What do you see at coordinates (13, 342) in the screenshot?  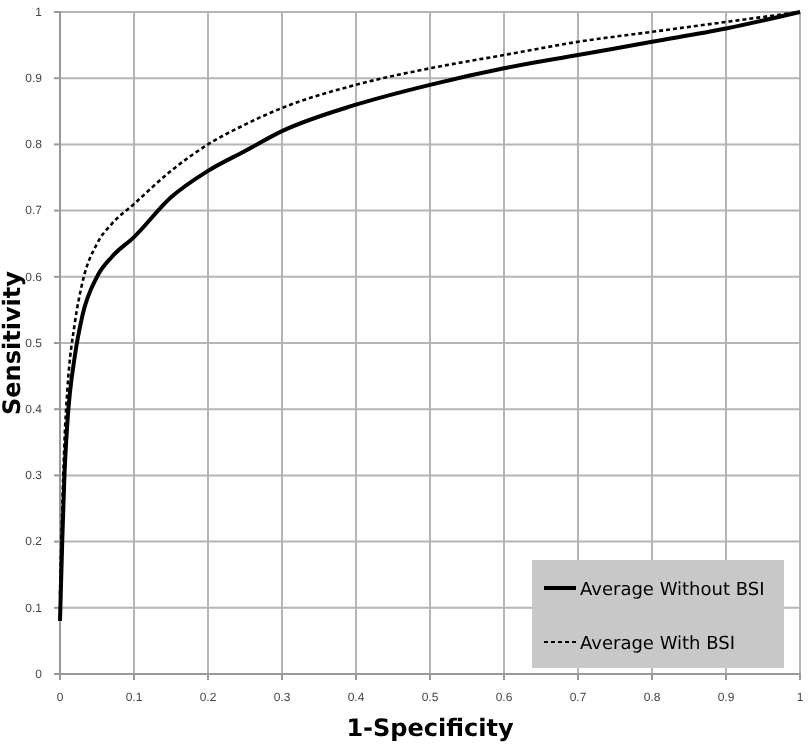 I see `y-axis-title: Sensitivity` at bounding box center [13, 342].